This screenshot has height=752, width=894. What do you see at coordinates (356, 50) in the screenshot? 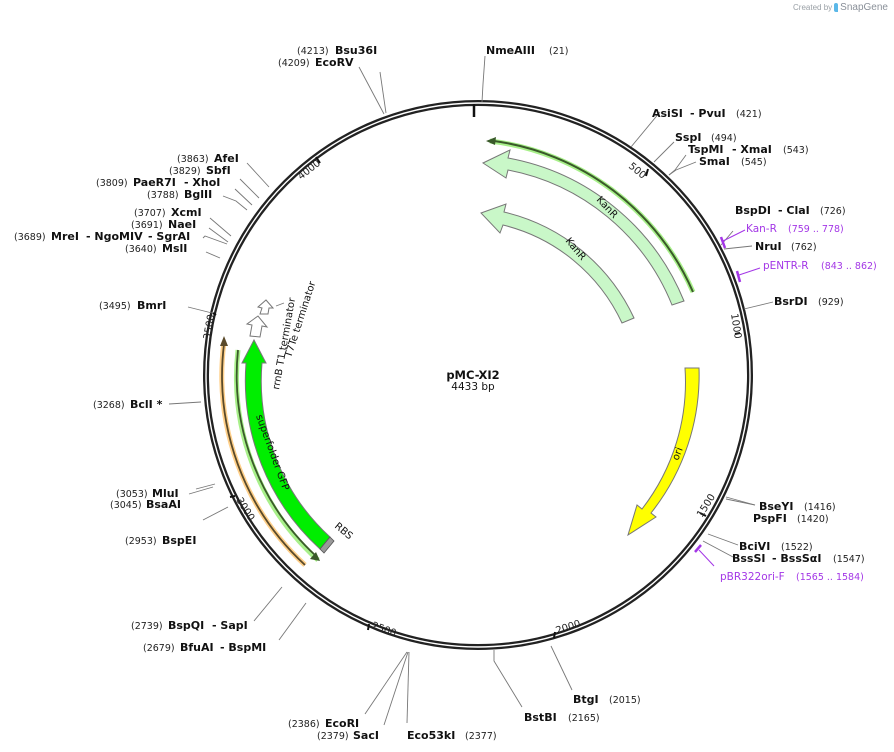
I see `site-bsu36i: Bsu36I` at bounding box center [356, 50].